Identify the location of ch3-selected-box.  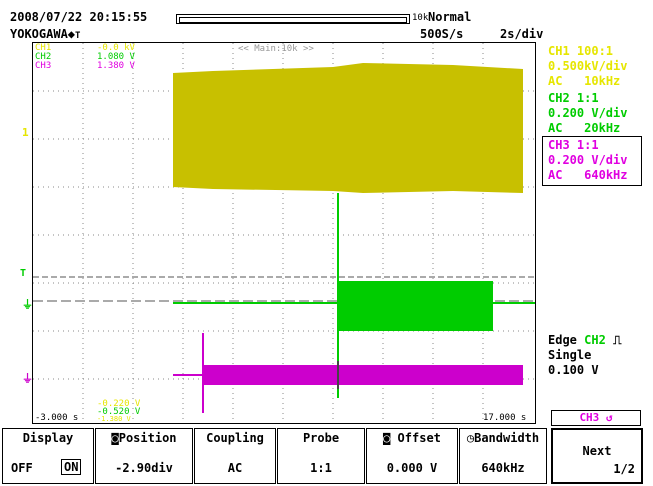
(592, 161).